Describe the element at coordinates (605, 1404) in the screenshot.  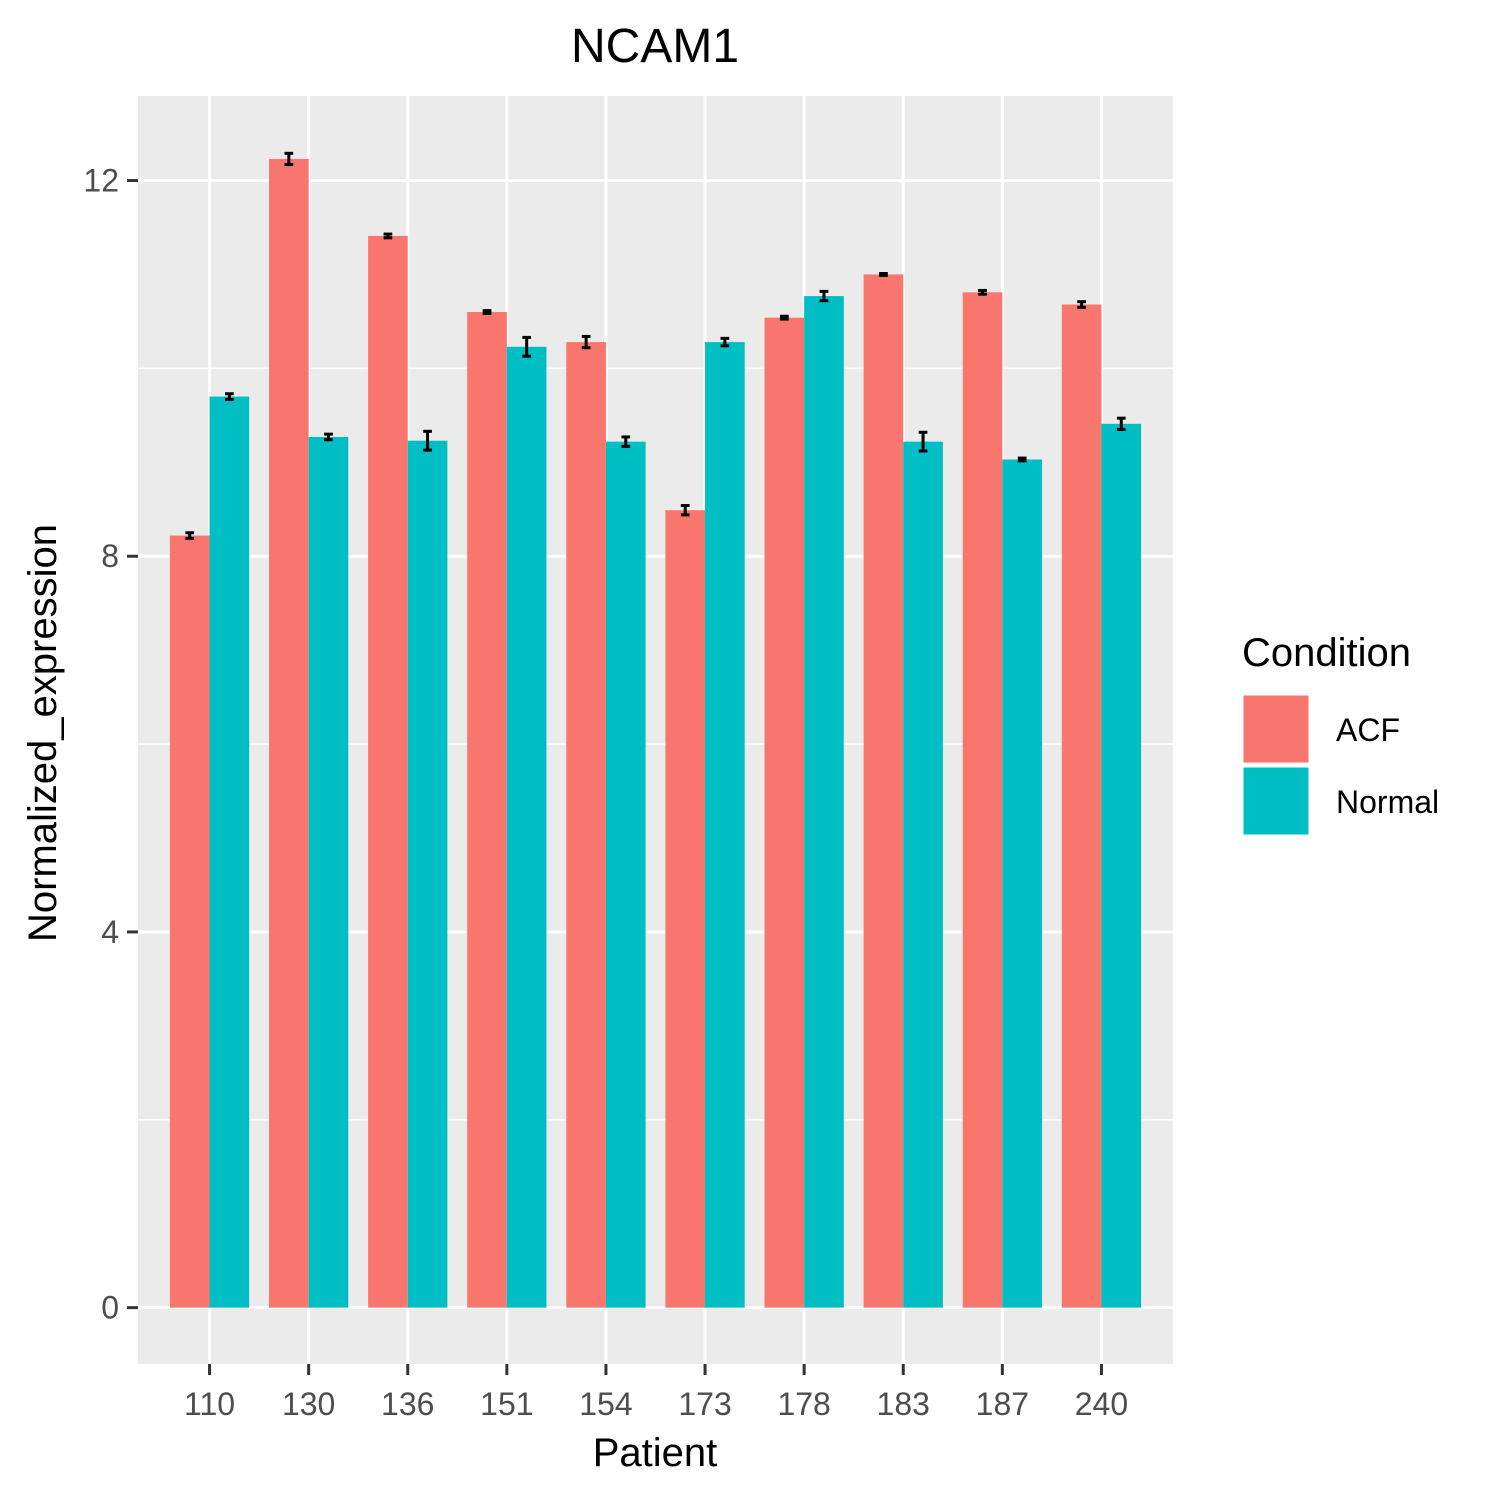
I see `x-tick-label: 154` at that location.